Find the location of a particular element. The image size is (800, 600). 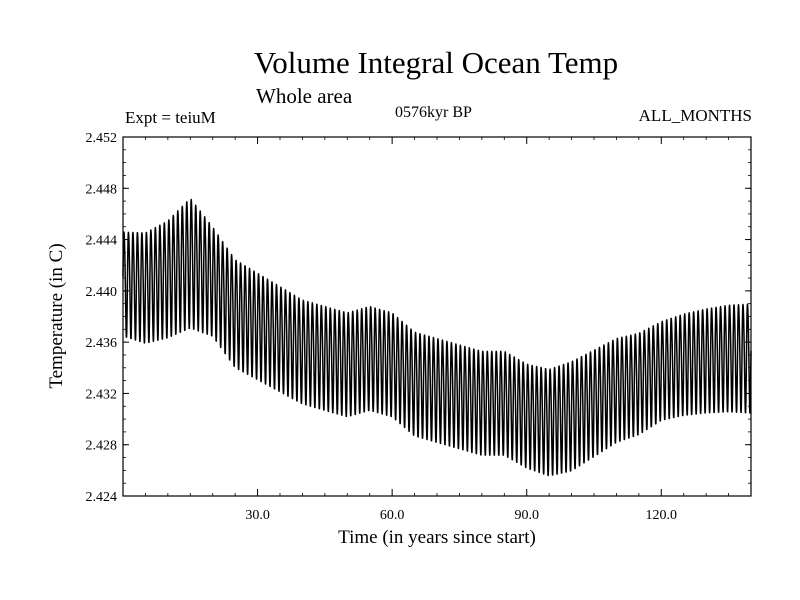

y-tick-label: 2.432 is located at coordinates (102, 394).